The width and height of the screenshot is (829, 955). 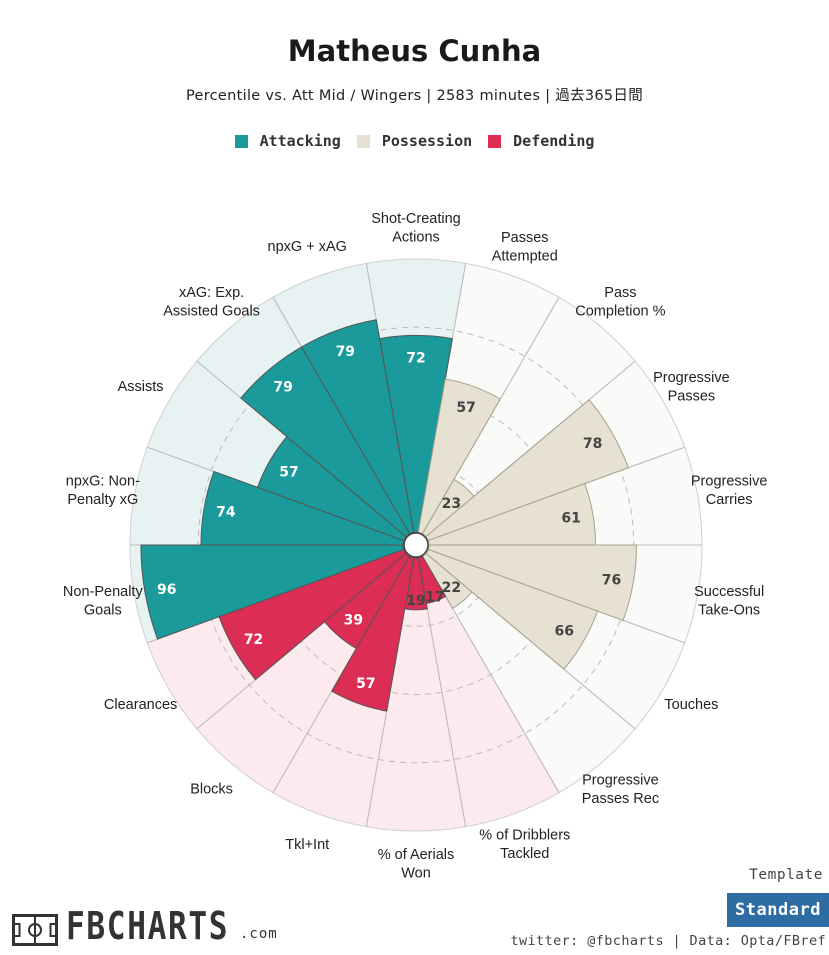 What do you see at coordinates (373, 633) in the screenshot?
I see `bar-tkl-int` at bounding box center [373, 633].